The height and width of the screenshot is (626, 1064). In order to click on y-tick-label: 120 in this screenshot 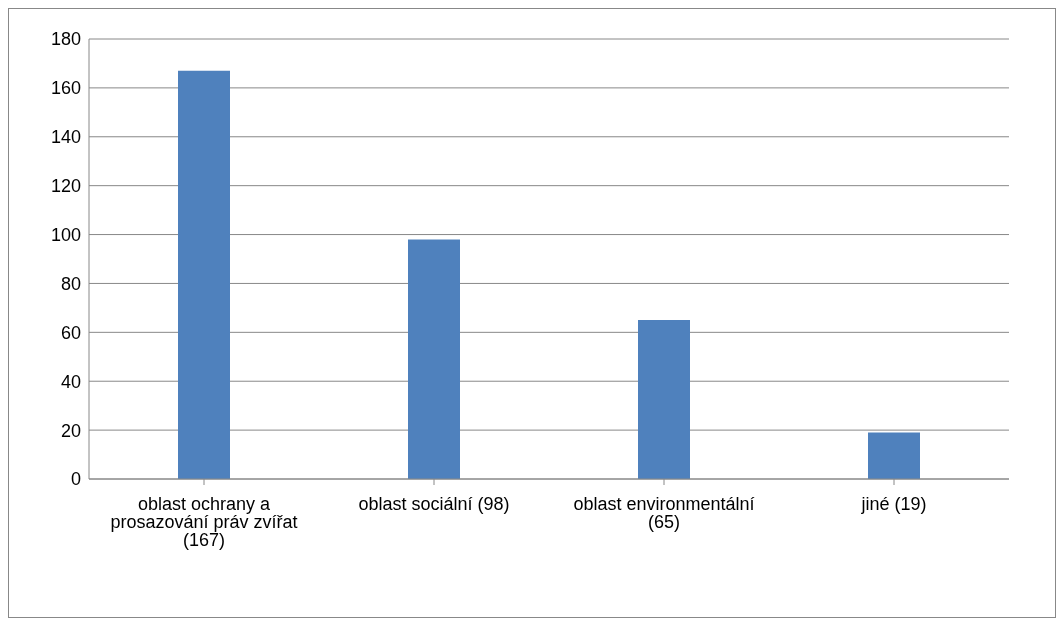, I will do `click(65, 186)`.